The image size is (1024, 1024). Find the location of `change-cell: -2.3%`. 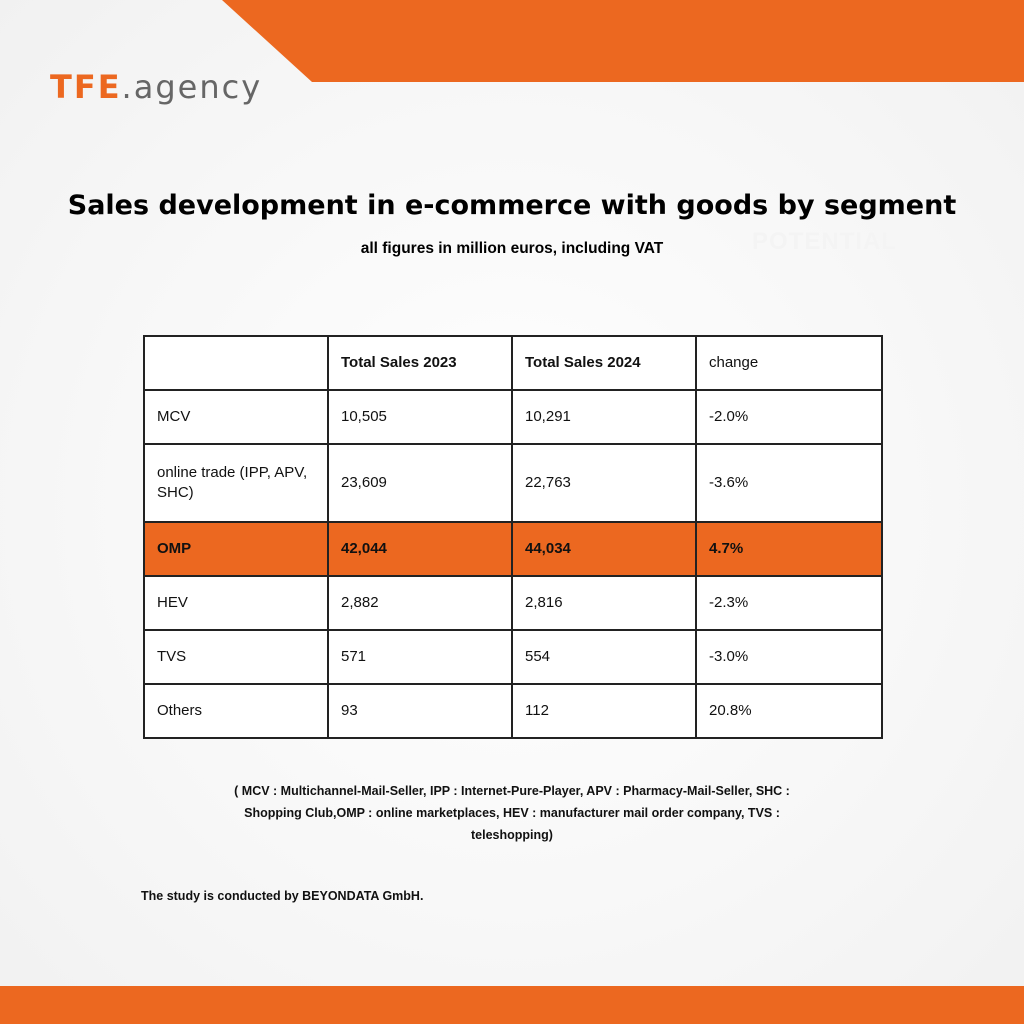

change-cell: -2.3% is located at coordinates (789, 603).